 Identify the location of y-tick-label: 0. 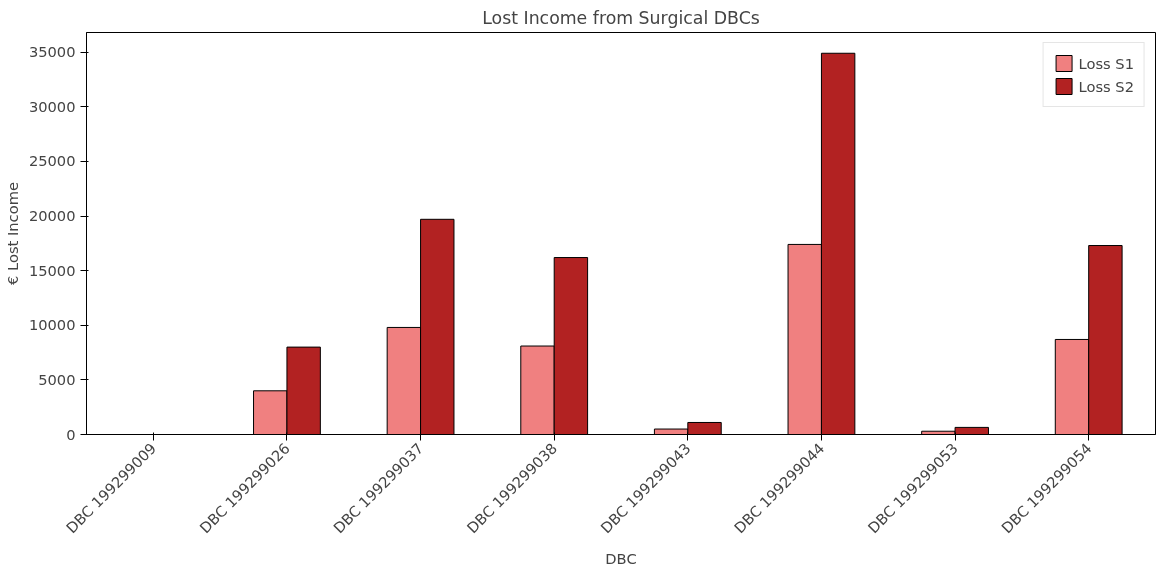
(71, 434).